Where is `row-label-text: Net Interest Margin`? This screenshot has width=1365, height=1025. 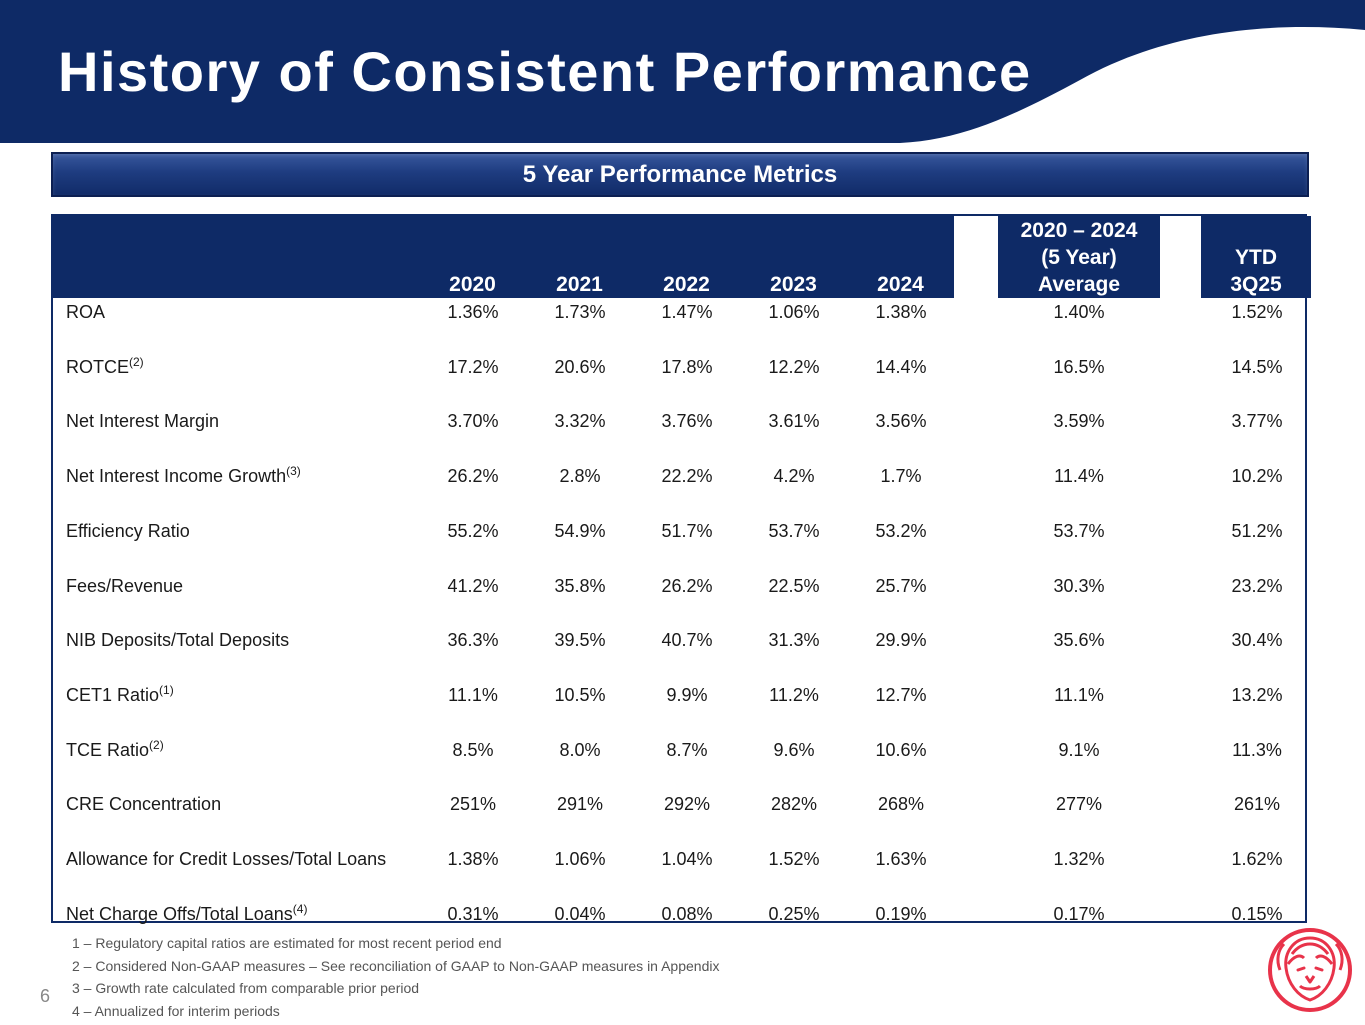
row-label-text: Net Interest Margin is located at coordinates (143, 421).